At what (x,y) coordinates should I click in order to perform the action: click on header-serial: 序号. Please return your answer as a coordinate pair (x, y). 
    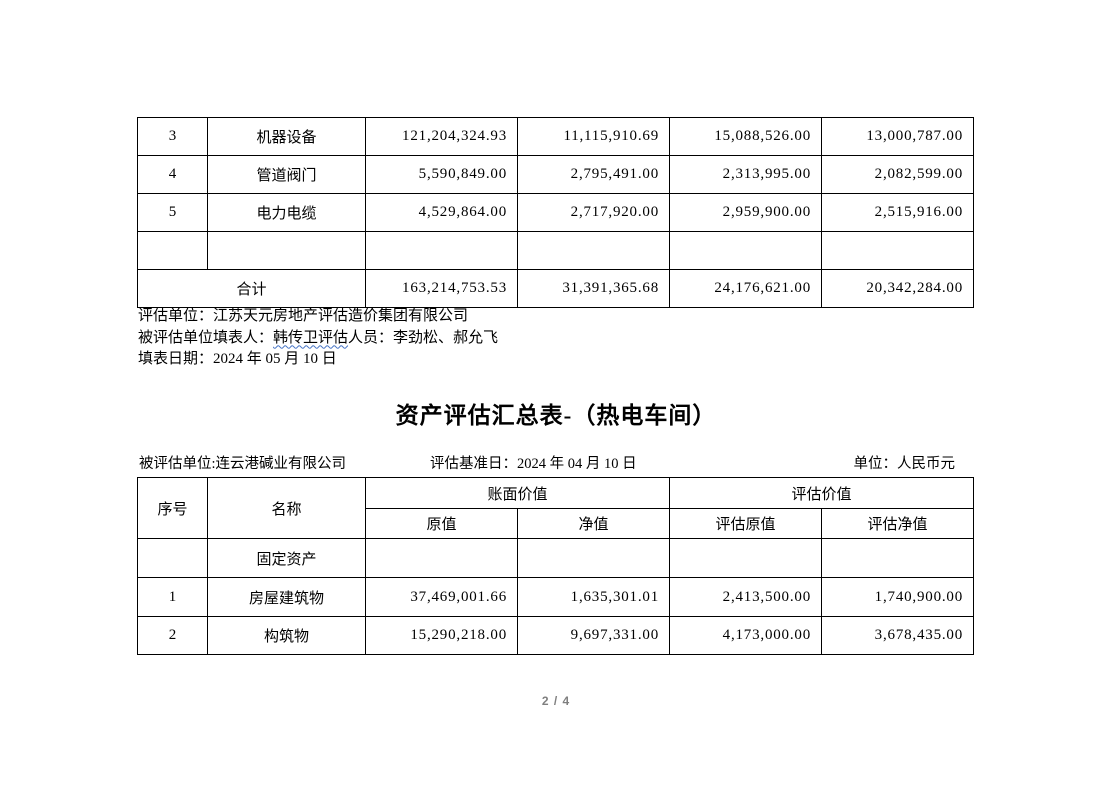
    Looking at the image, I should click on (172, 508).